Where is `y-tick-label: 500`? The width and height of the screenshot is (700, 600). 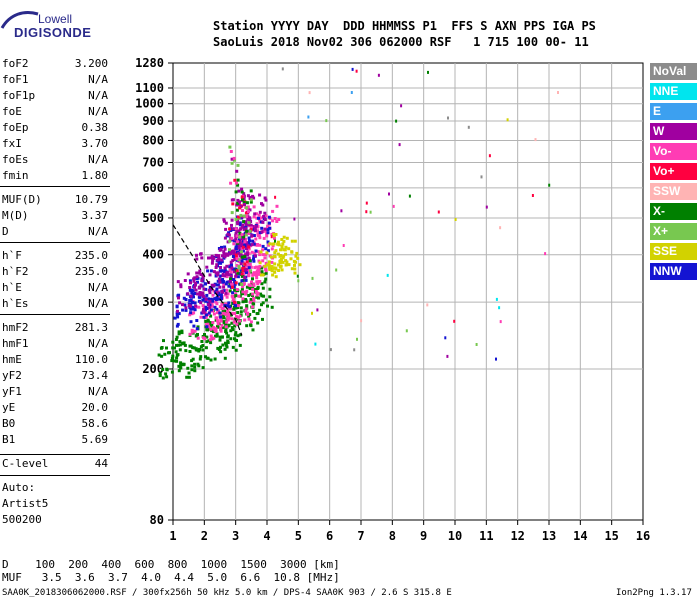
y-tick-label: 500 is located at coordinates (153, 218).